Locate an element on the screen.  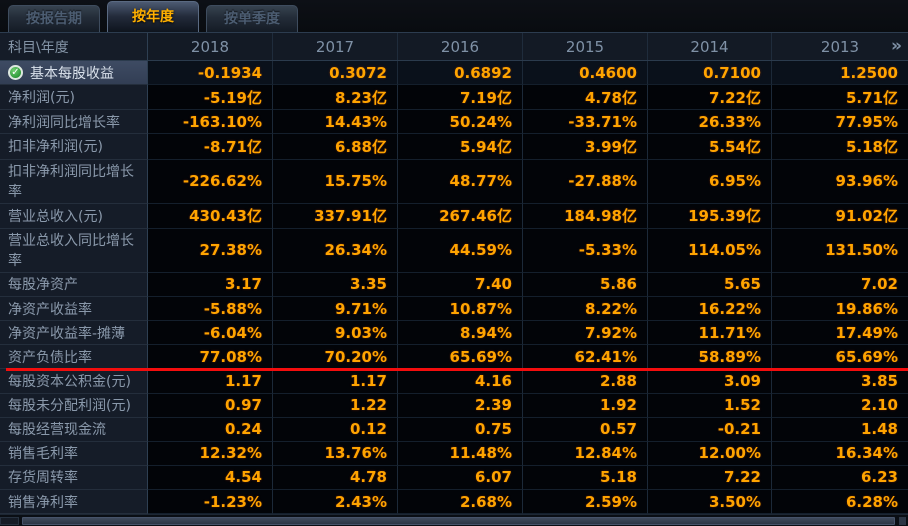
row-label: 营业总收入(元) is located at coordinates (74, 216).